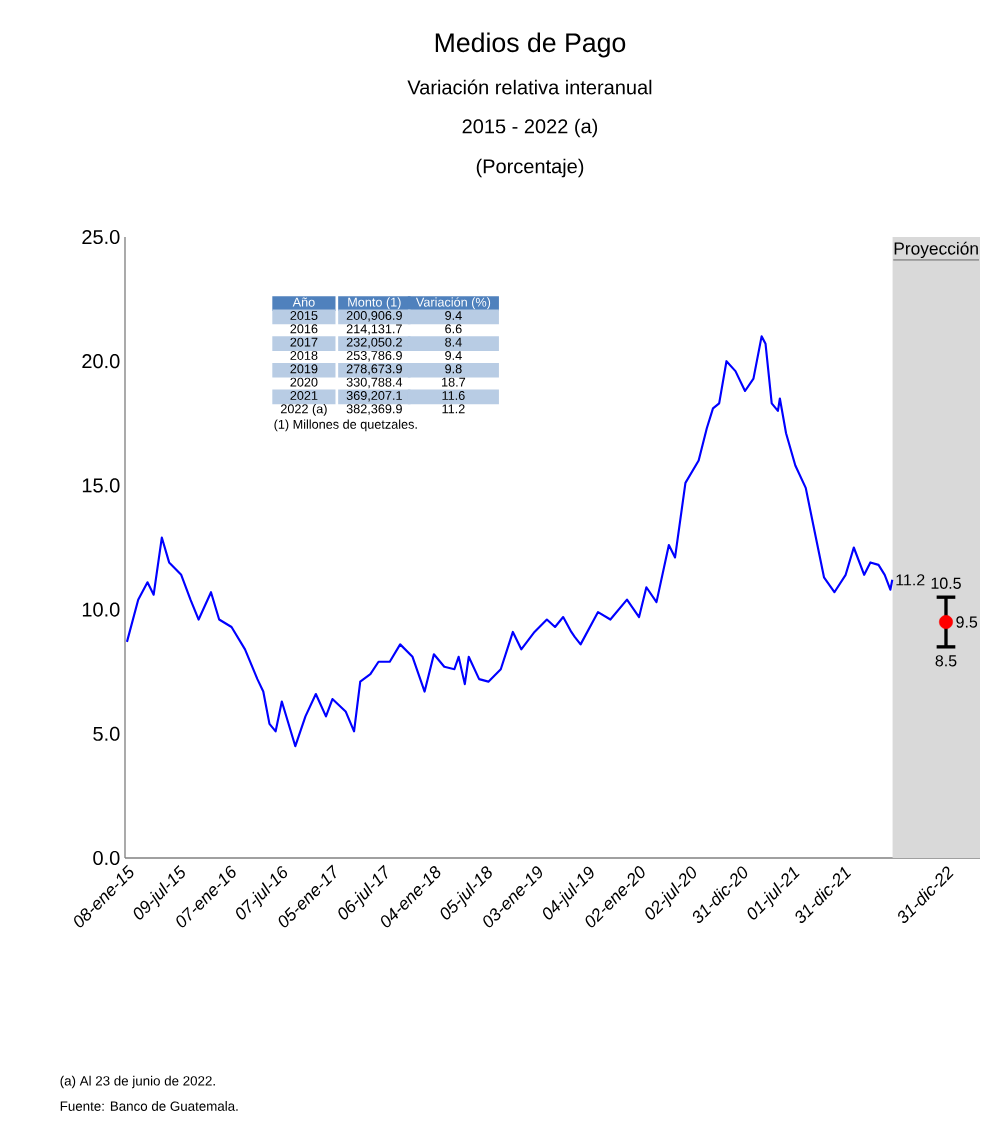 This screenshot has width=1007, height=1125. I want to click on annotation: 232,050.2, so click(374, 343).